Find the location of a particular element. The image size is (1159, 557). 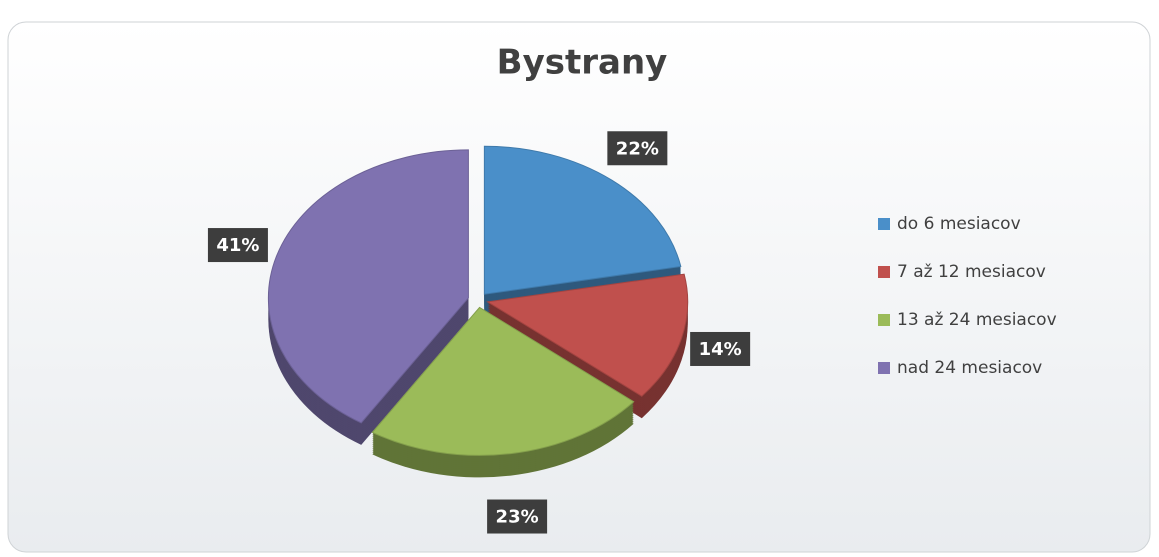

data-label: 23% is located at coordinates (517, 517).